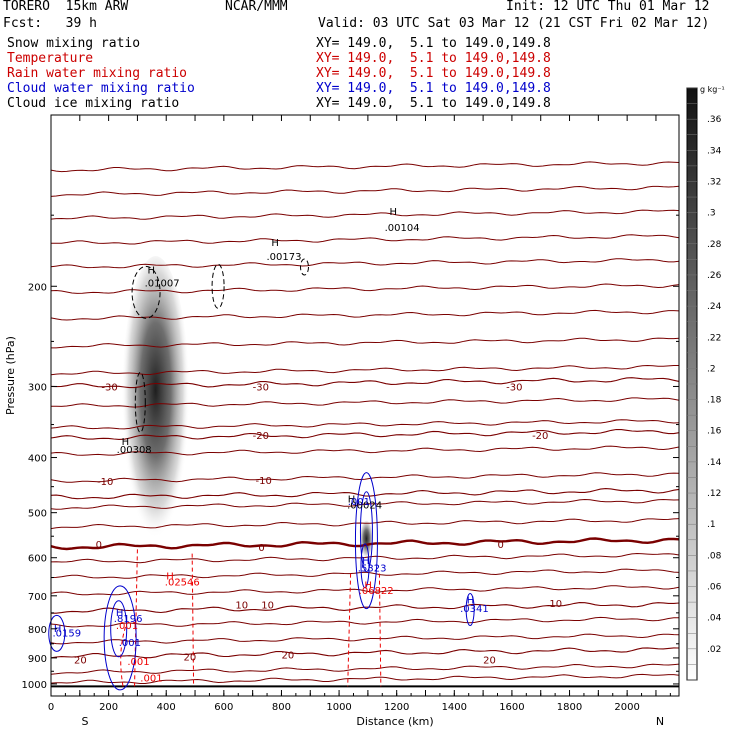  I want to click on colorbar-label: .14, so click(714, 463).